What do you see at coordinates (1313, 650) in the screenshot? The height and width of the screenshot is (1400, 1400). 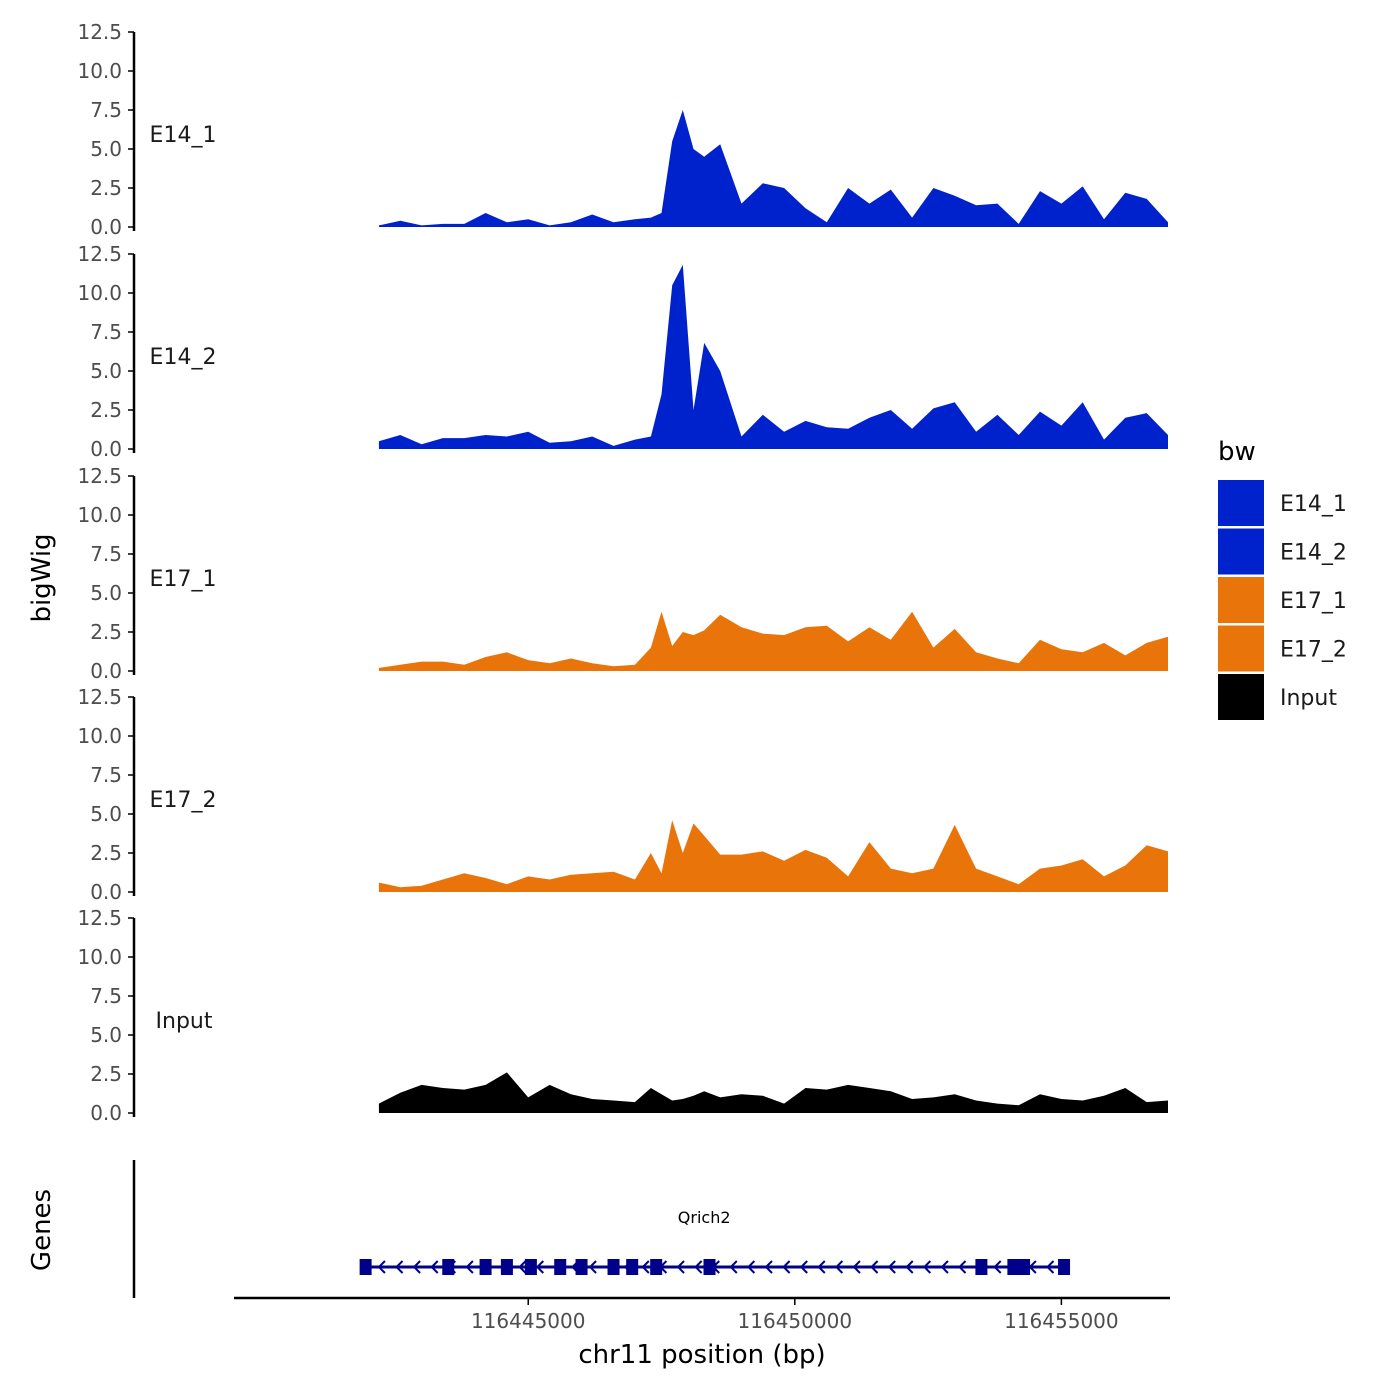 I see `legend-label: E17_2` at bounding box center [1313, 650].